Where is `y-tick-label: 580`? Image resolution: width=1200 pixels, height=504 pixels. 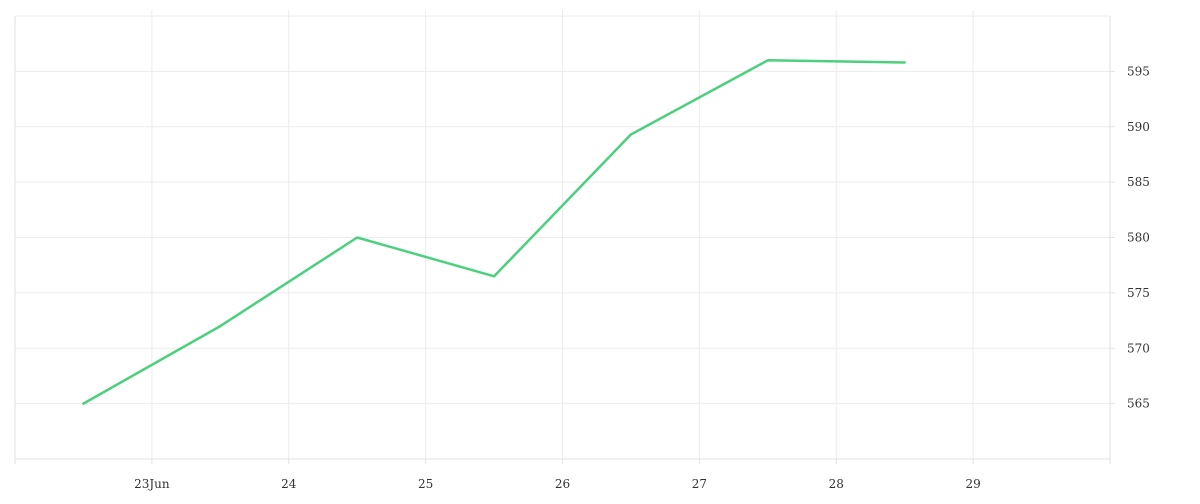
y-tick-label: 580 is located at coordinates (1138, 238).